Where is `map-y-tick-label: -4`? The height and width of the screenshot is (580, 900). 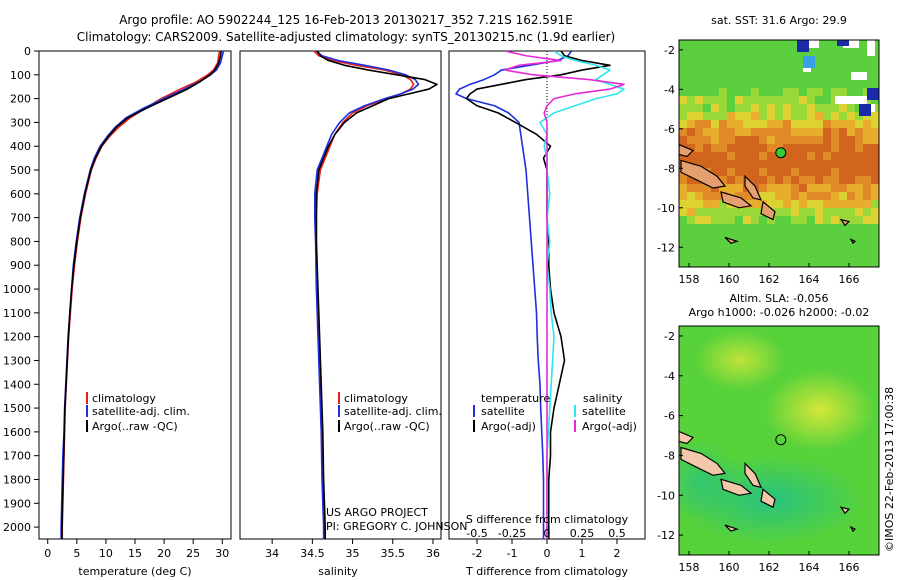 map-y-tick-label: -4 is located at coordinates (669, 376).